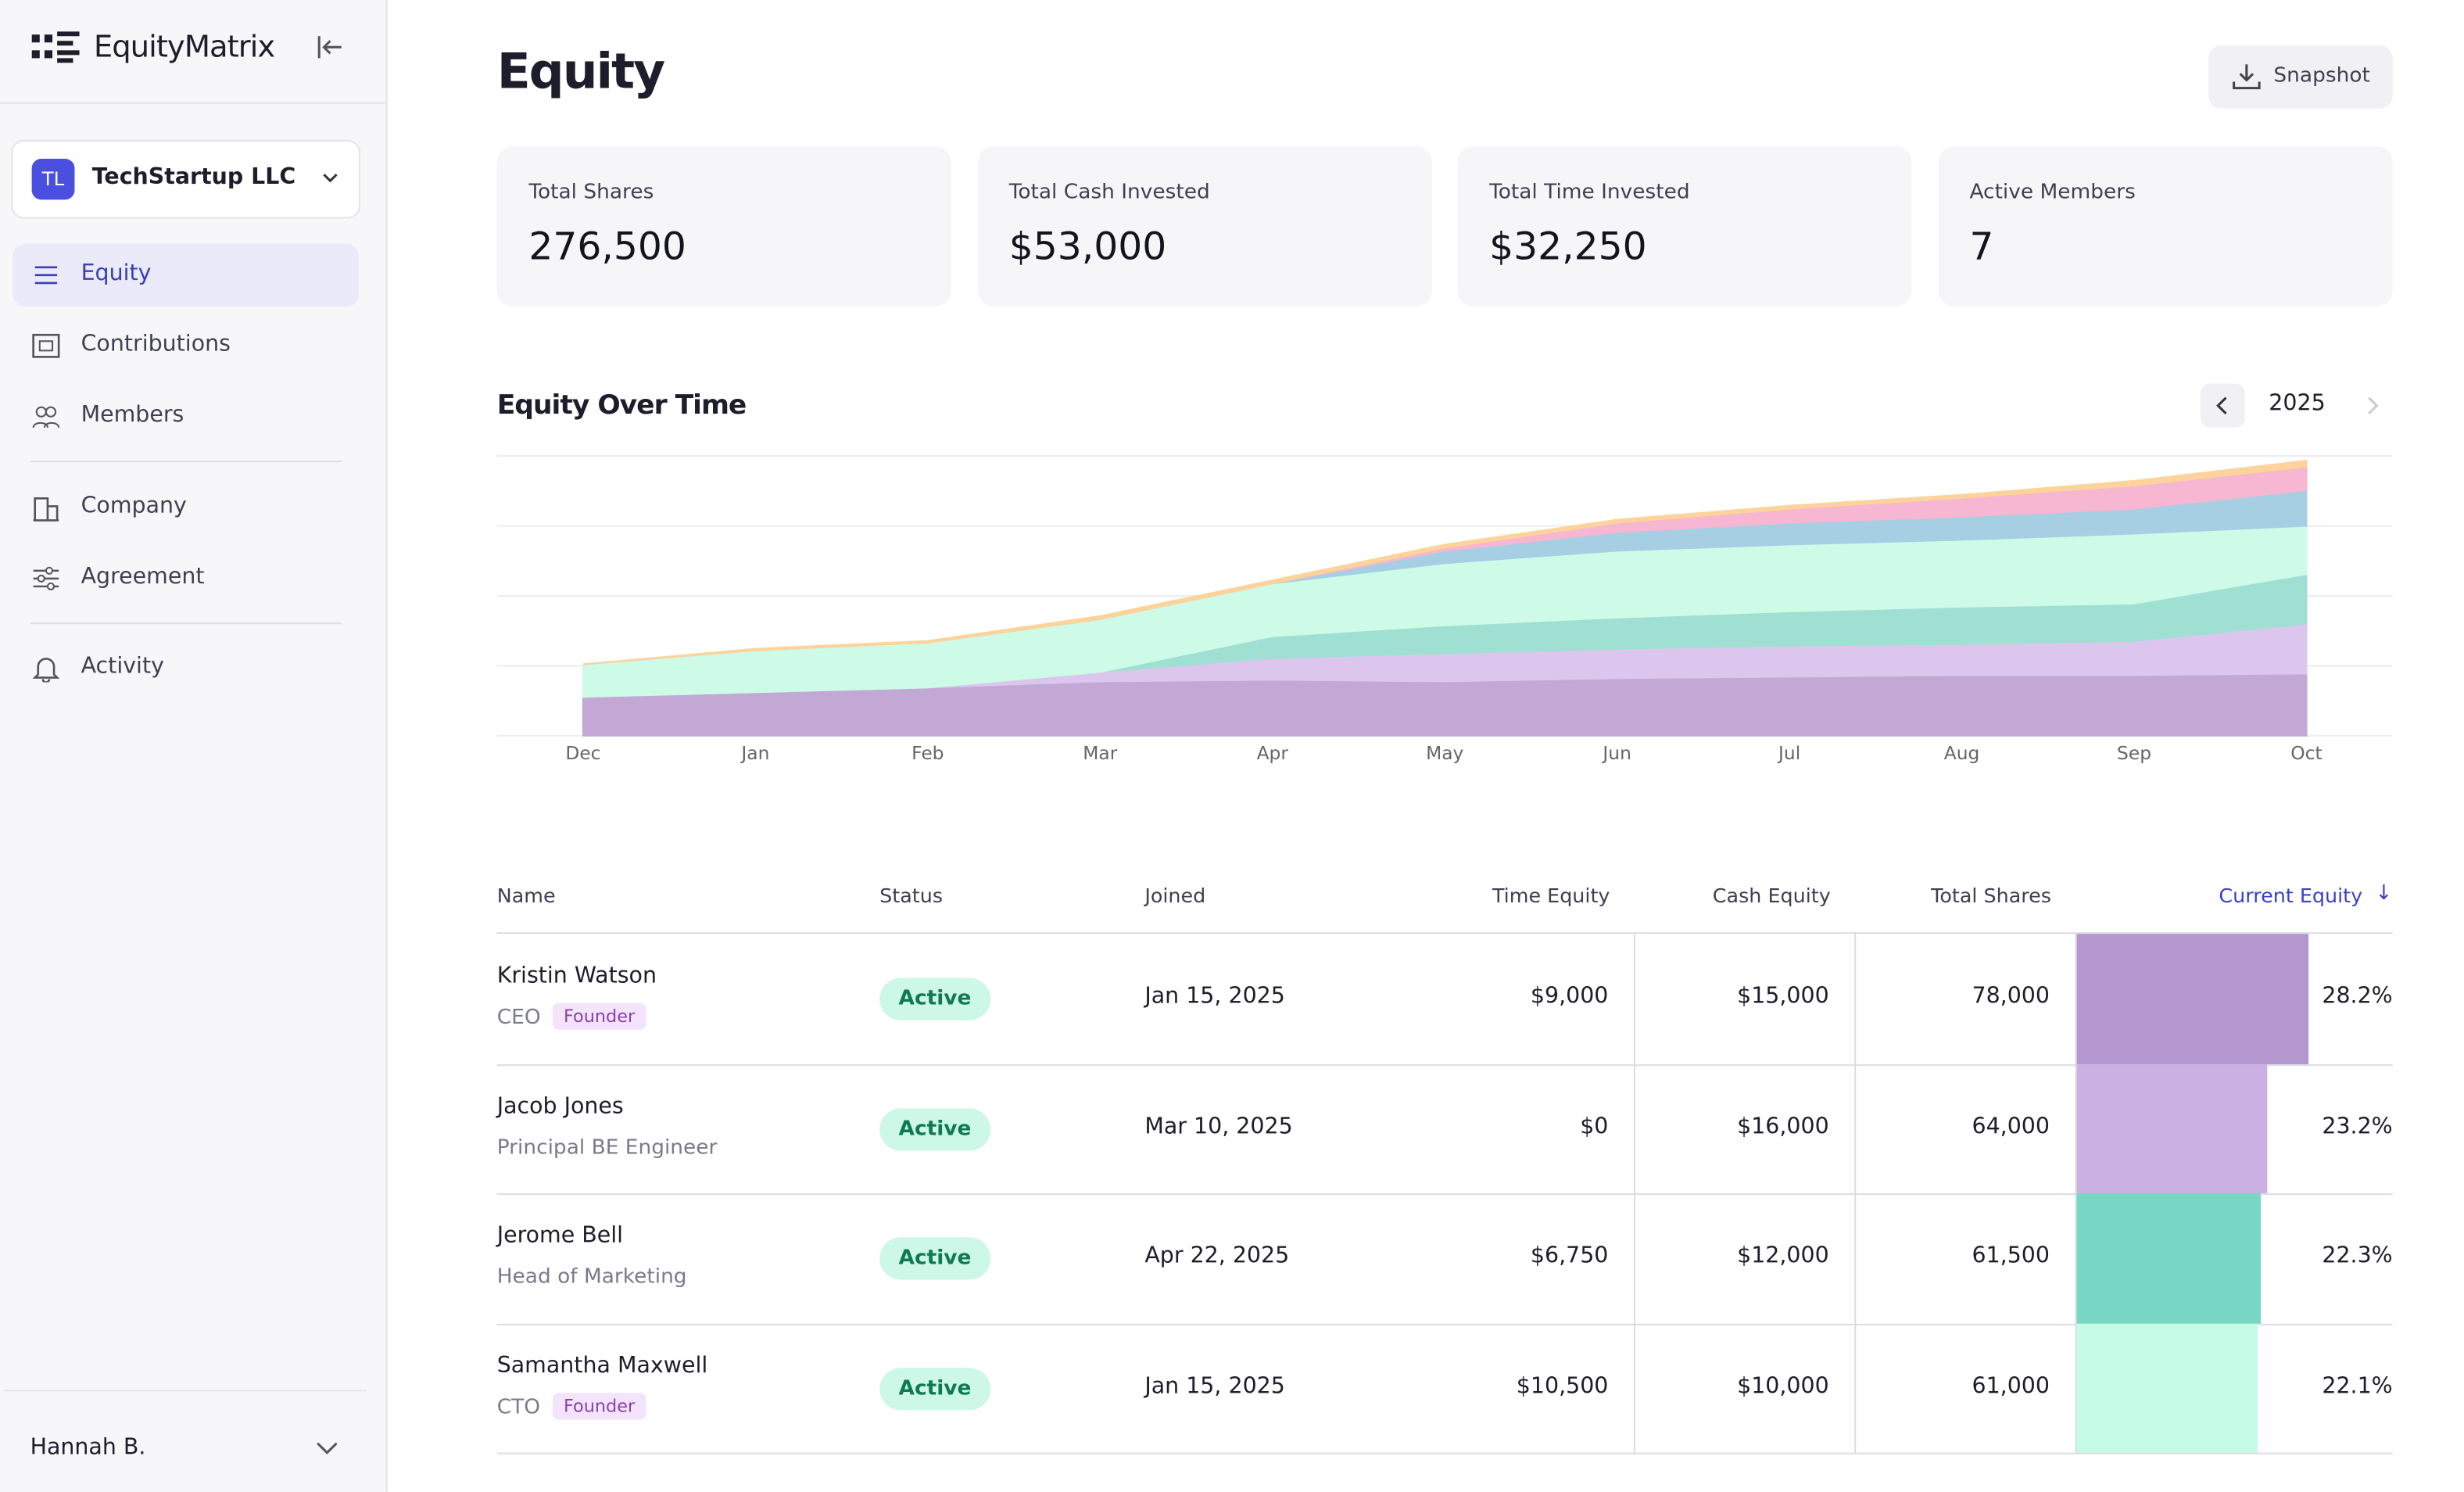  Describe the element at coordinates (193, 178) in the screenshot. I see `org-name: TechStartup LLC` at that location.